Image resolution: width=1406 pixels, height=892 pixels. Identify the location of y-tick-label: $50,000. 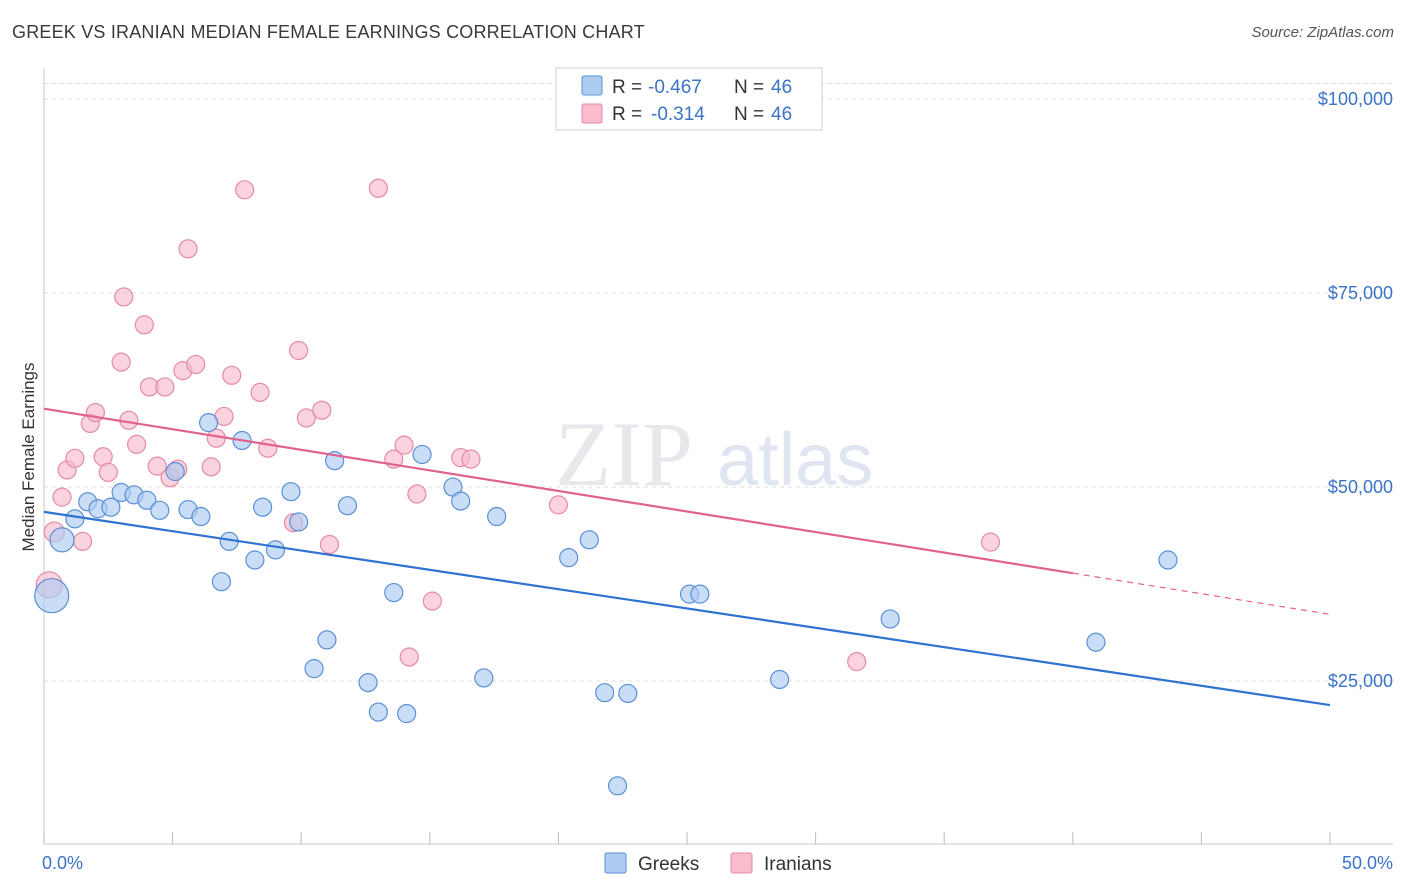
(1360, 487).